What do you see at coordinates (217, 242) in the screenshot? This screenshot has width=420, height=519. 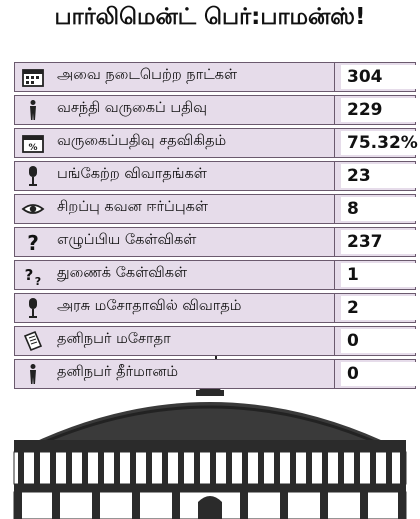 I see `stat-row-questions: ? எழுப்பிய கேள்விகள் 237` at bounding box center [217, 242].